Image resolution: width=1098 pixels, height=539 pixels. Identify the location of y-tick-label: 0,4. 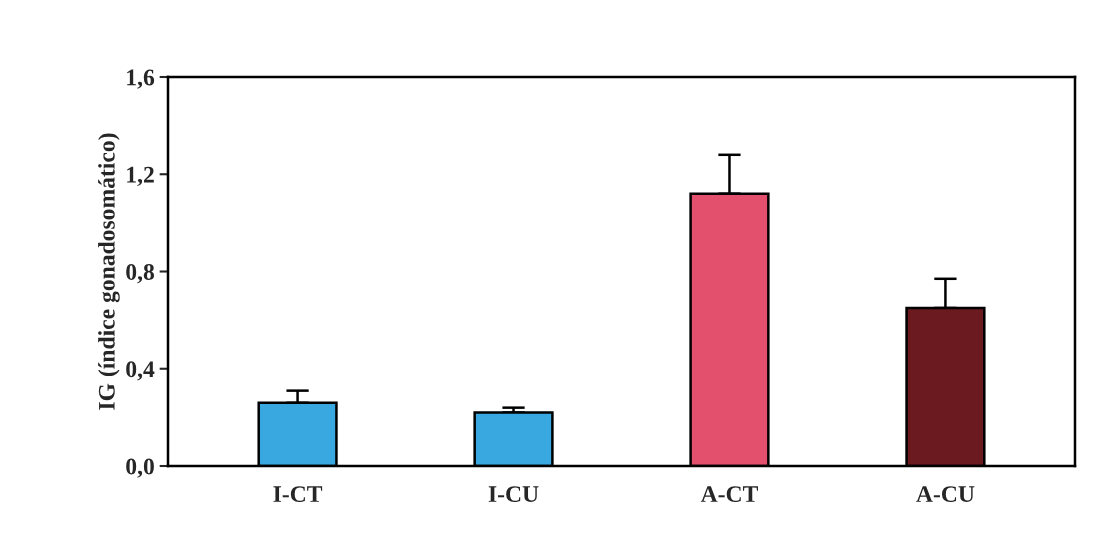
(140, 371).